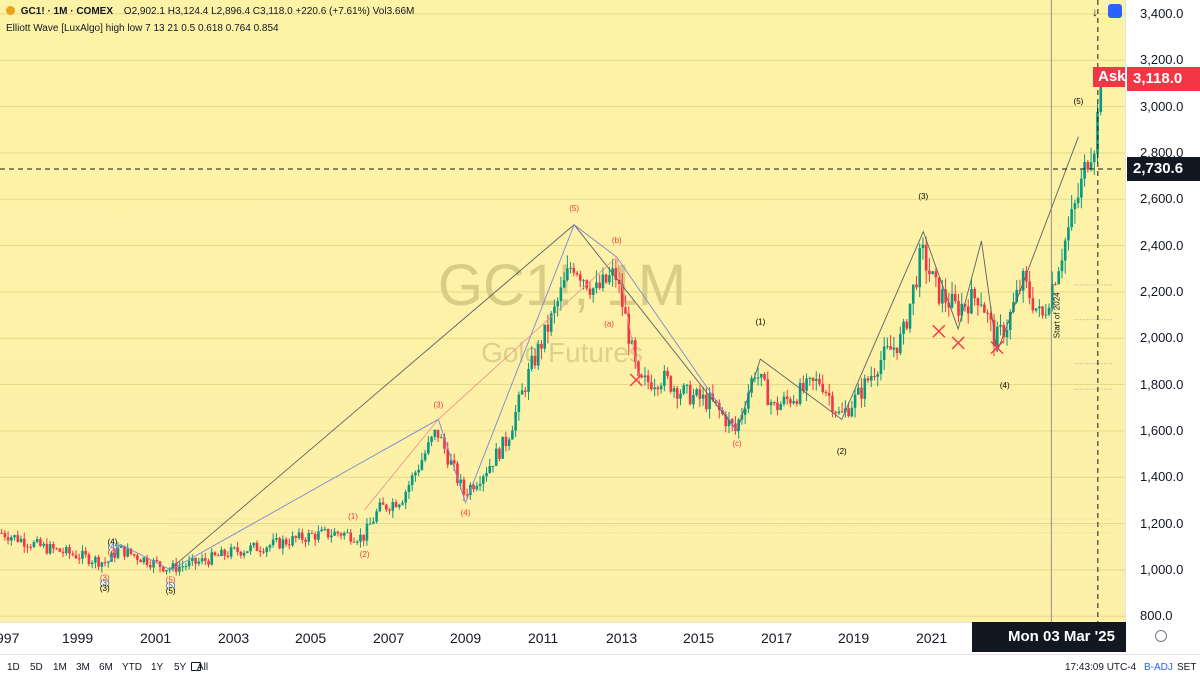 The height and width of the screenshot is (680, 1200). I want to click on time-tick-label: 2019, so click(854, 638).